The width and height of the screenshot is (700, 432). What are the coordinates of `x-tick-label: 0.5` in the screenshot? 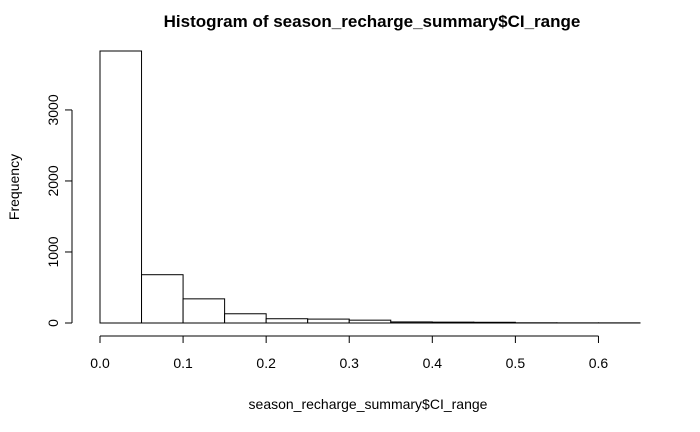 It's located at (516, 363).